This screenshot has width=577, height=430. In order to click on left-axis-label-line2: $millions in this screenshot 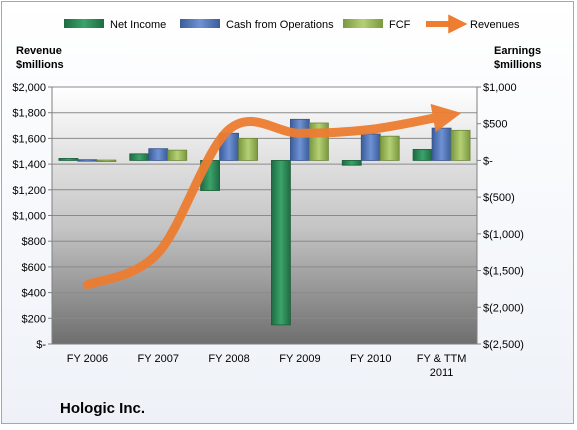, I will do `click(40, 65)`.